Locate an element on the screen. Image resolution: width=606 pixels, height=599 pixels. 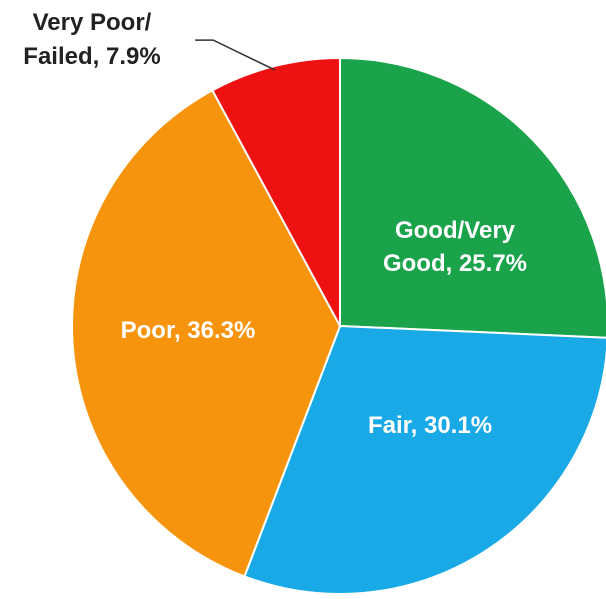
slice-label-poor: Poor, 36.3% is located at coordinates (188, 330).